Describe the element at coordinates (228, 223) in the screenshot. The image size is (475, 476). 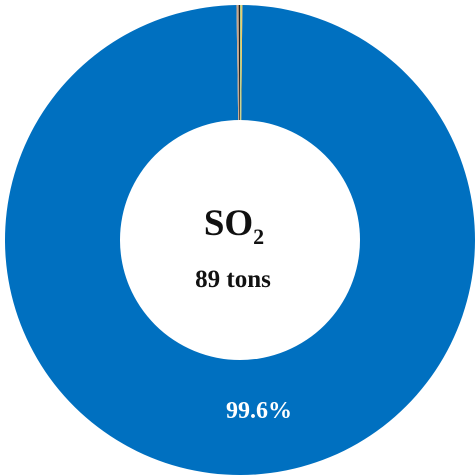
I see `center-title-main: SO` at that location.